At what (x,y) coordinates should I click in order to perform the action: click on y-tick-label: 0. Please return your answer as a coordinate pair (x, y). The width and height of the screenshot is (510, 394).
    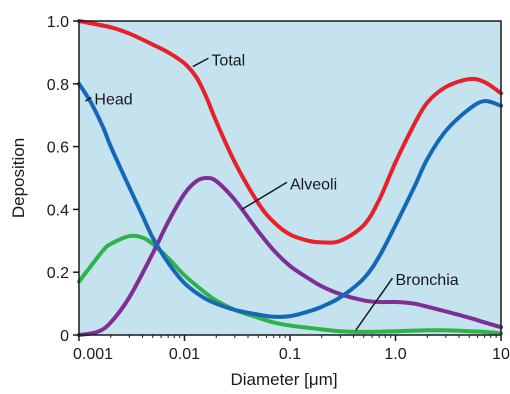
    Looking at the image, I should click on (64, 336).